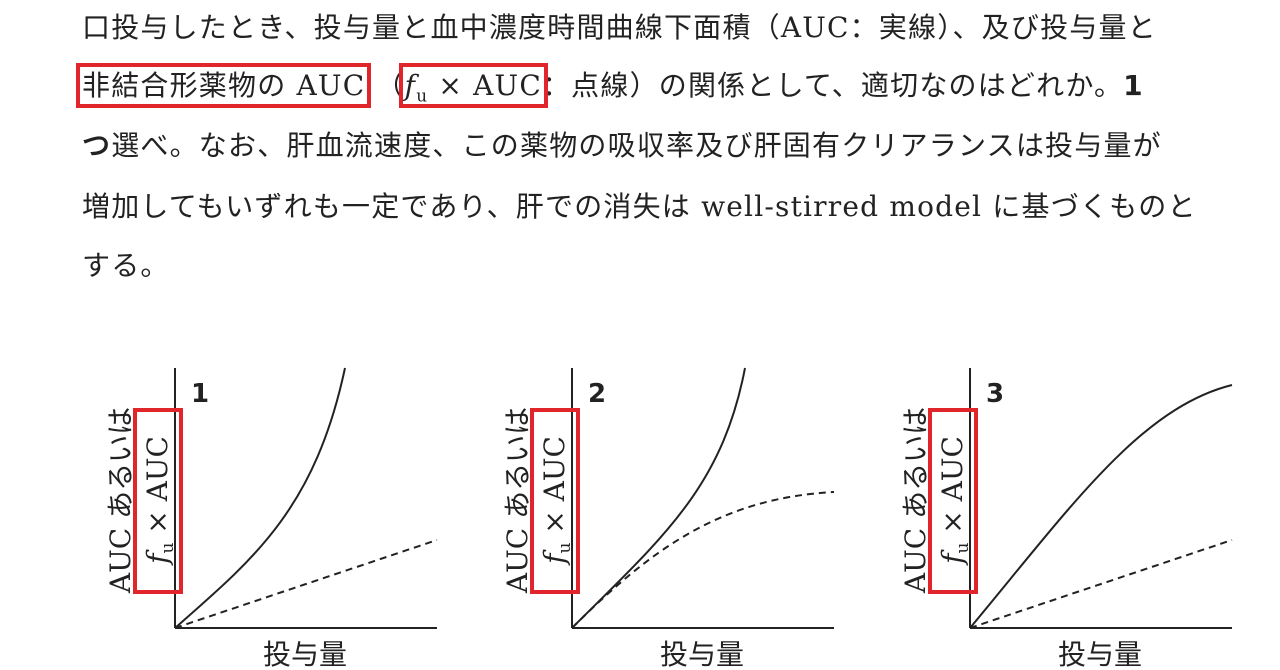 The image size is (1280, 670). I want to click on panel-number: 3, so click(995, 394).